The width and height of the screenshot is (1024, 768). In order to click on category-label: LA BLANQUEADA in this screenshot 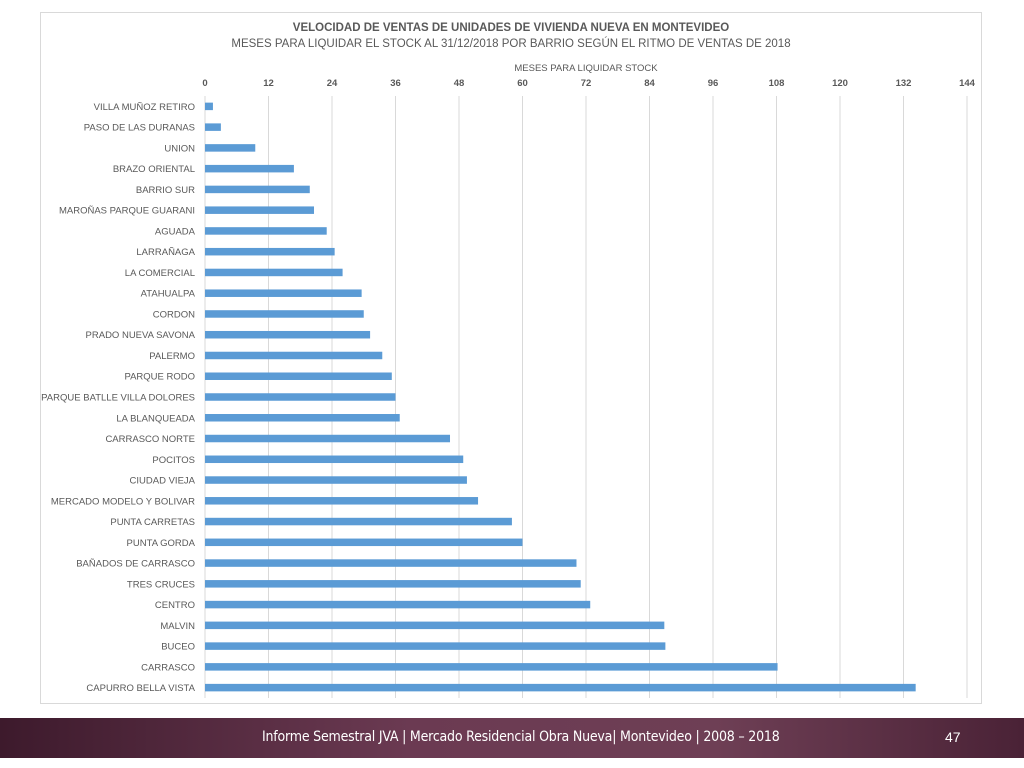, I will do `click(155, 418)`.